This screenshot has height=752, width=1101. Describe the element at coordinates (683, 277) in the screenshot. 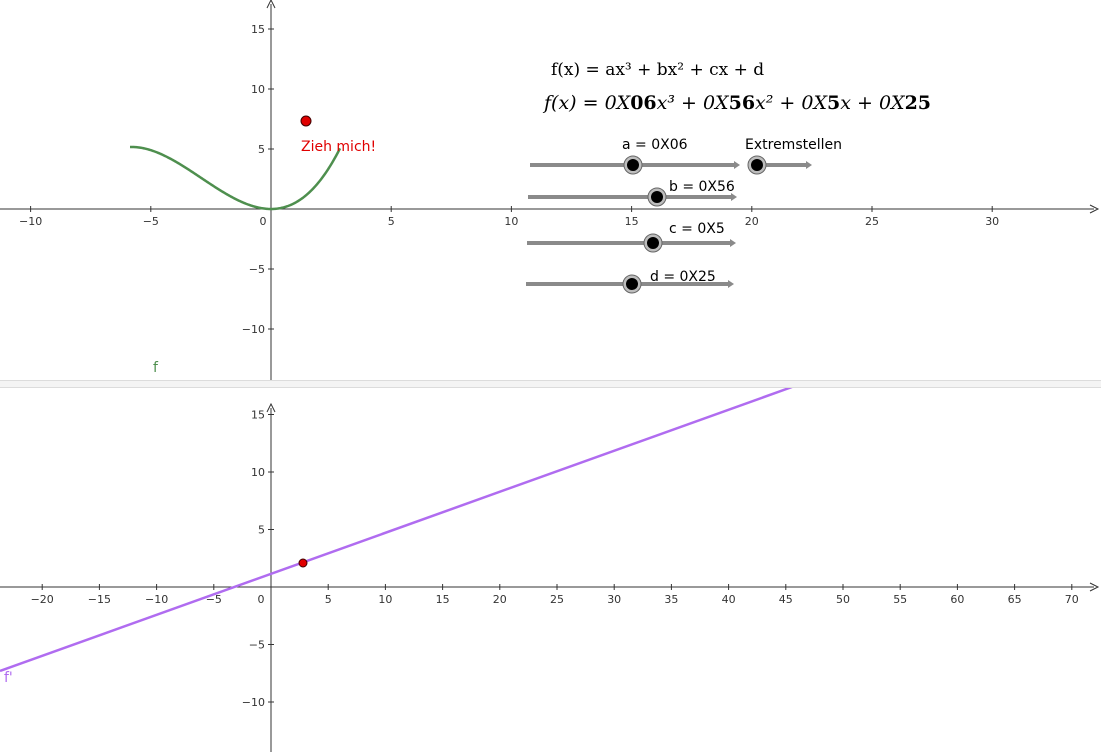

I see `slider-d-label: d = 0X25` at that location.